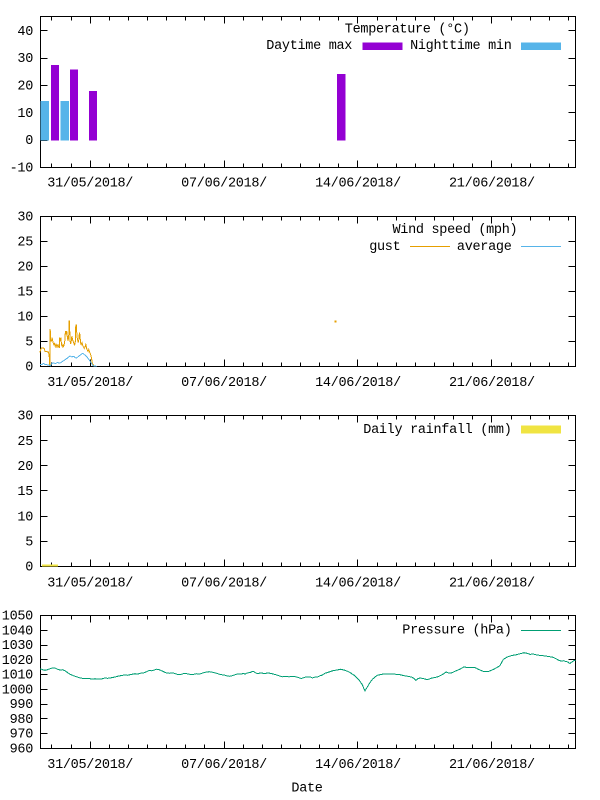  Describe the element at coordinates (455, 230) in the screenshot. I see `svg-text: Wind speed (mph)` at that location.